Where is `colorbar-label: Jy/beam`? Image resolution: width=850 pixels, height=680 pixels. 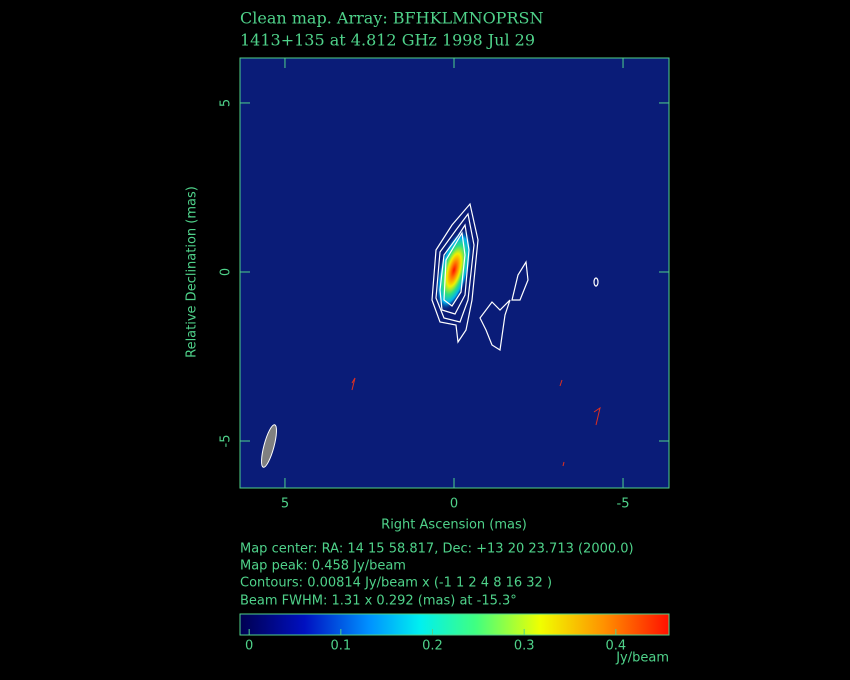 colorbar-label: Jy/beam is located at coordinates (642, 658).